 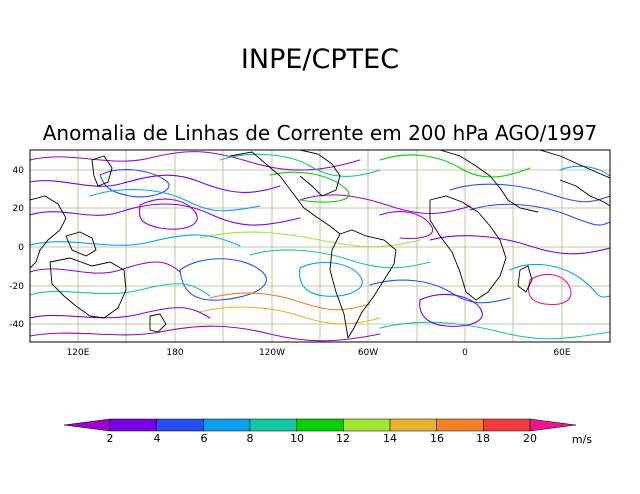 What do you see at coordinates (204, 438) in the screenshot?
I see `colorbar-tick-label: 6` at bounding box center [204, 438].